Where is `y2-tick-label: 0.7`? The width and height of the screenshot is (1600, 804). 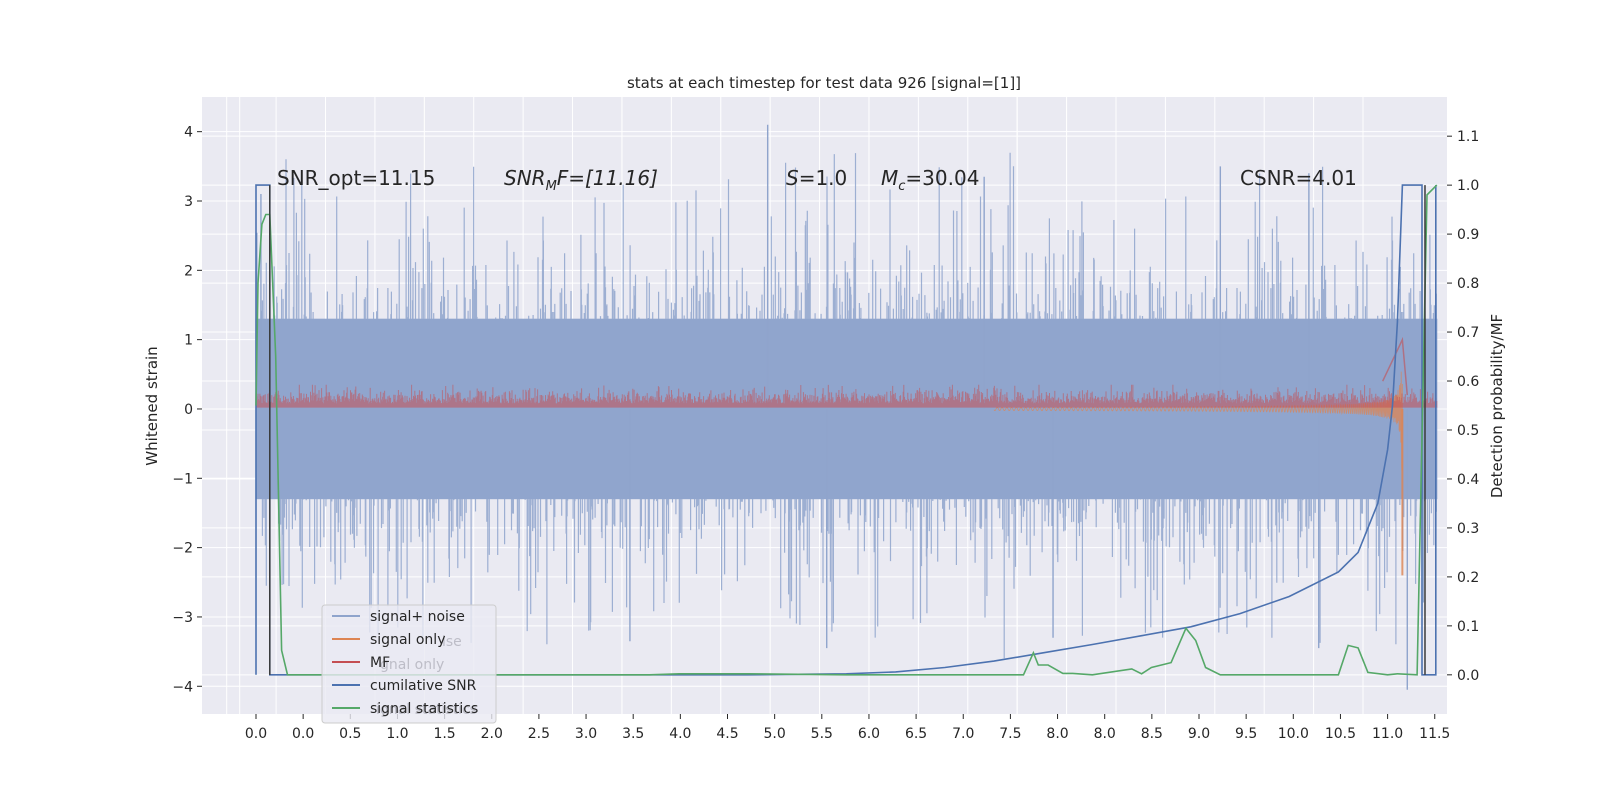 y2-tick-label: 0.7 is located at coordinates (1468, 333).